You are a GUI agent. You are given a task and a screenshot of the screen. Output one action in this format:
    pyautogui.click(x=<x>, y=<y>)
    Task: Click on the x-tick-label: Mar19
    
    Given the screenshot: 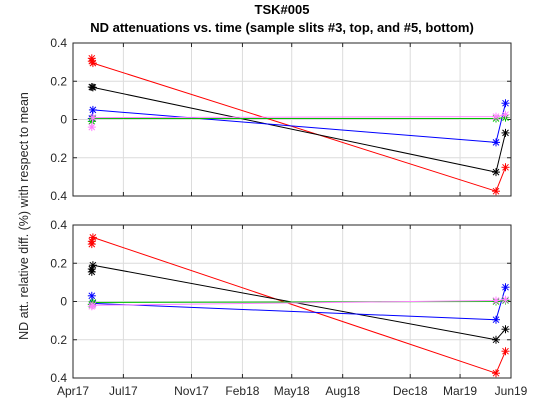 What is the action you would take?
    pyautogui.click(x=460, y=391)
    